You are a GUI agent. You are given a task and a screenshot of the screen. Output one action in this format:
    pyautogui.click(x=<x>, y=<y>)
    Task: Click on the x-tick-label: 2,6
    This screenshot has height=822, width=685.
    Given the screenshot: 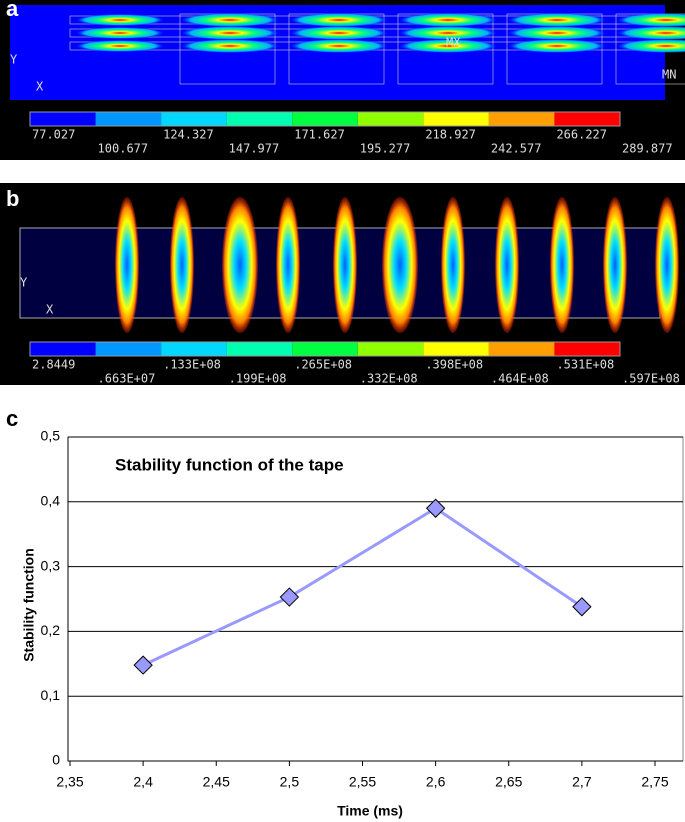 What is the action you would take?
    pyautogui.click(x=436, y=782)
    